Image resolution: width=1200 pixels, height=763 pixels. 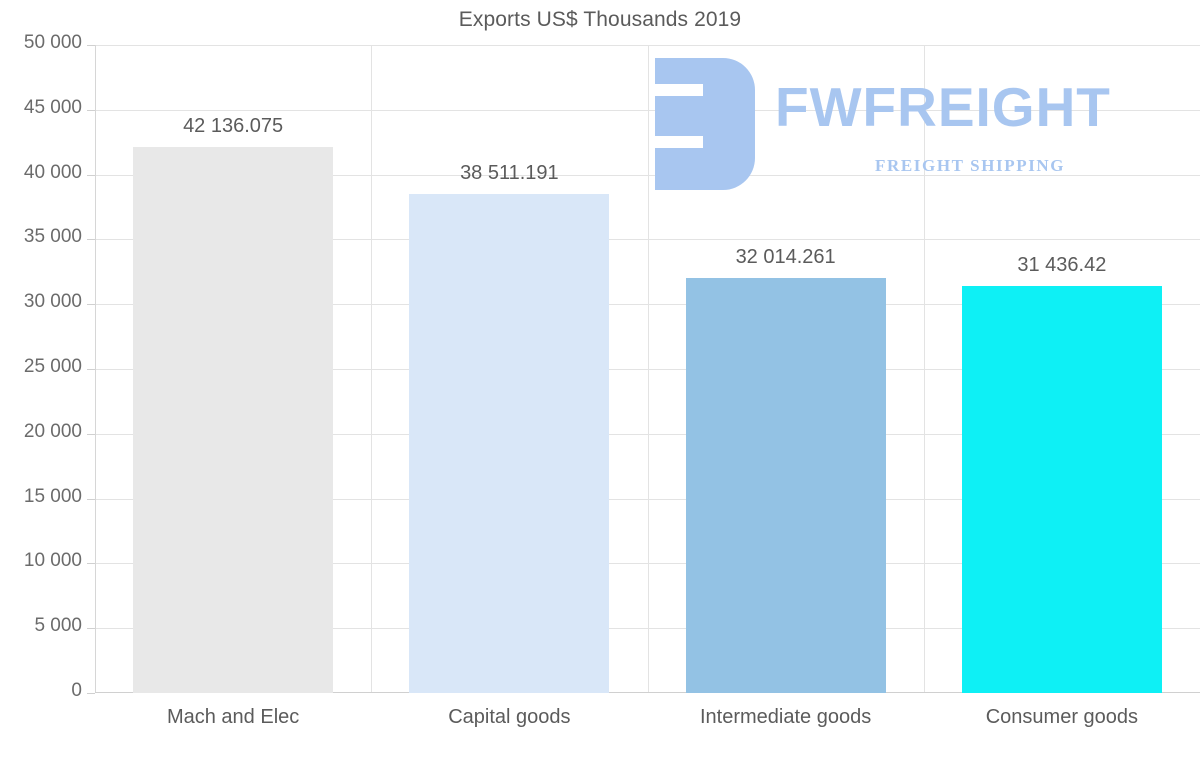 What do you see at coordinates (52, 107) in the screenshot?
I see `y-axis-tick-label: 45 000` at bounding box center [52, 107].